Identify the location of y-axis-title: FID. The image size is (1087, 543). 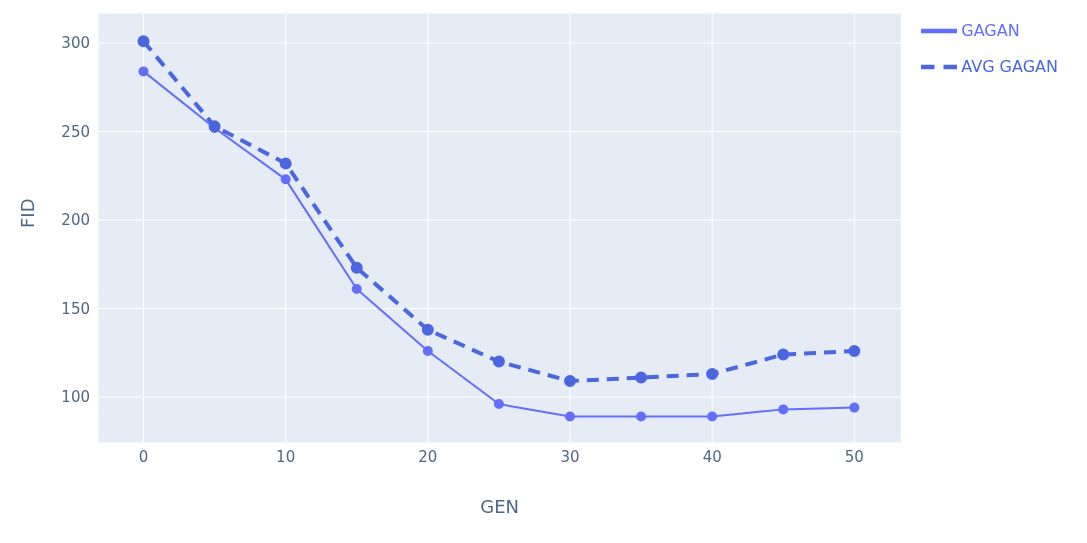
(28, 213).